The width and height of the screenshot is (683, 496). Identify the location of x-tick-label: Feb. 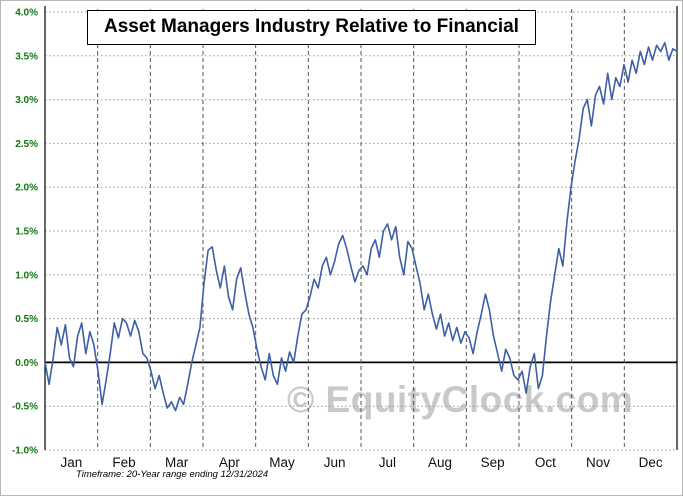
(123, 462).